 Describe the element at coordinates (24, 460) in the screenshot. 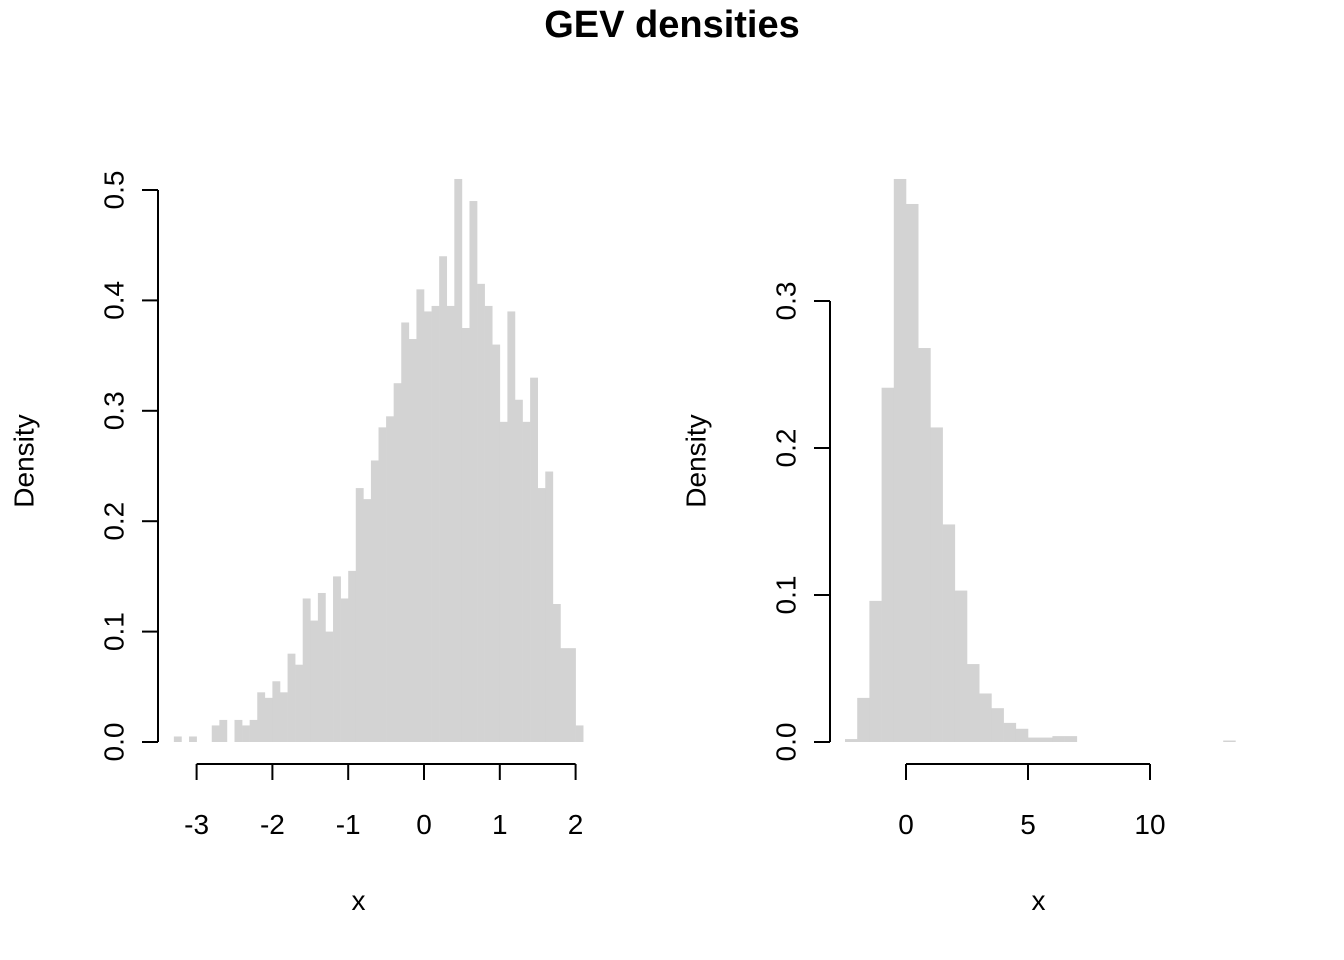

I see `panel-1-y-axis-label: Density` at that location.